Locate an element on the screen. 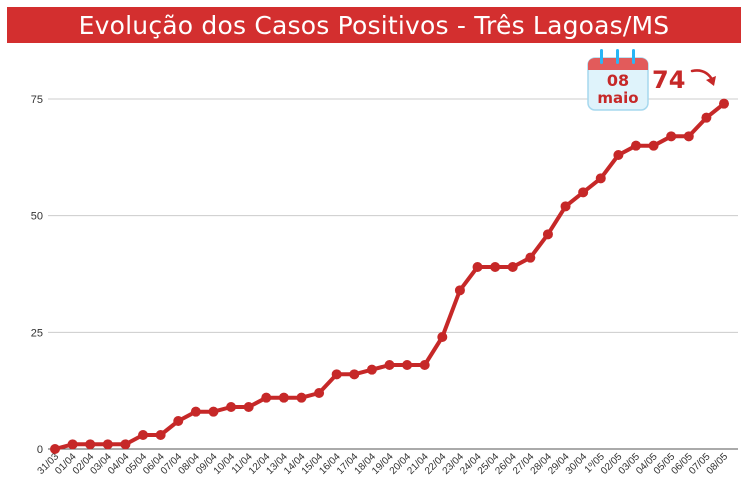 This screenshot has height=488, width=750. curved-arrow-icon is located at coordinates (703, 77).